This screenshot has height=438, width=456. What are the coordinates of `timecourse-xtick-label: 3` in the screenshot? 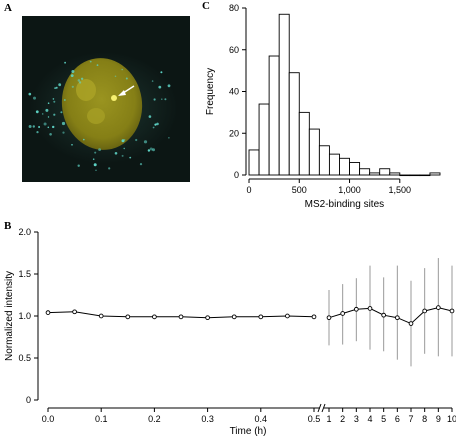 It's located at (356, 419).